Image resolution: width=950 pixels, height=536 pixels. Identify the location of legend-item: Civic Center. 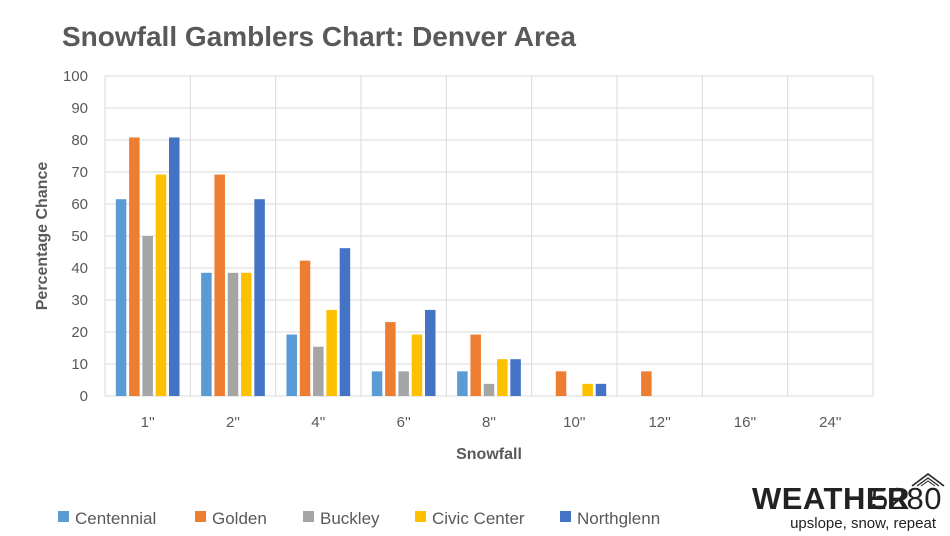
(470, 518).